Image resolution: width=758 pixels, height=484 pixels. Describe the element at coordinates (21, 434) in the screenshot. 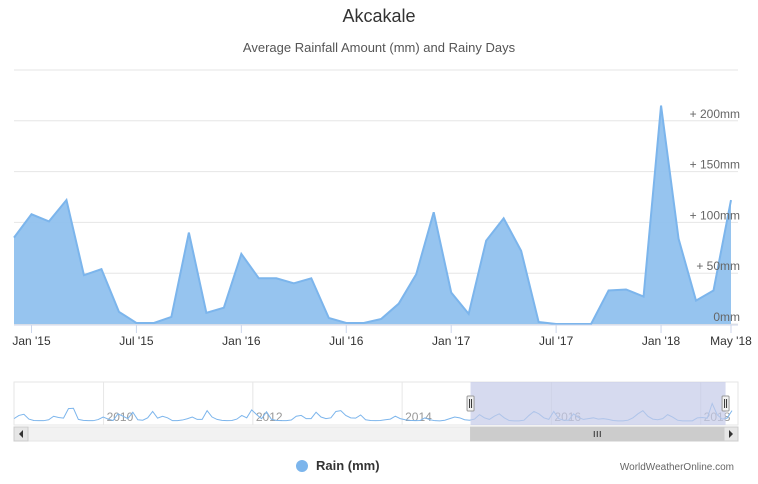

I see `chevron-left-icon` at that location.